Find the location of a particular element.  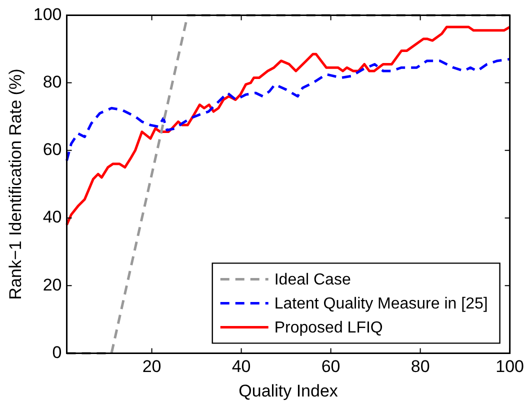

x-tick-label: 20 is located at coordinates (152, 366).